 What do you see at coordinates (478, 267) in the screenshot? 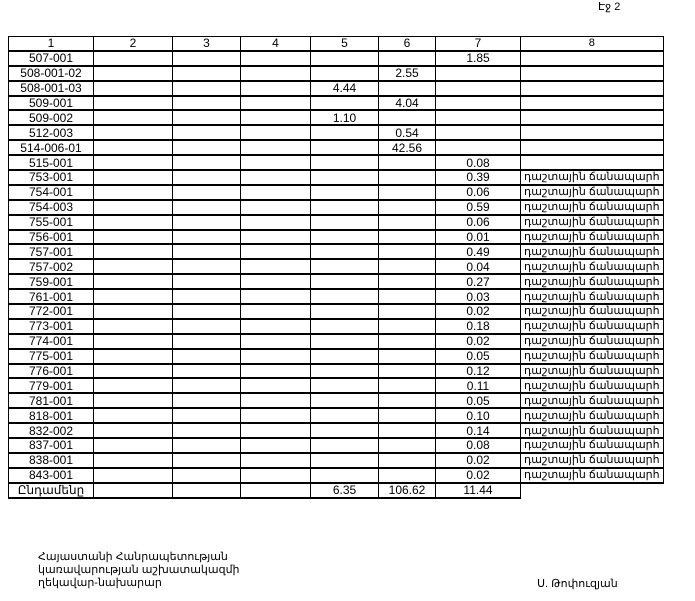
I see `cell-c7: 0.04` at bounding box center [478, 267].